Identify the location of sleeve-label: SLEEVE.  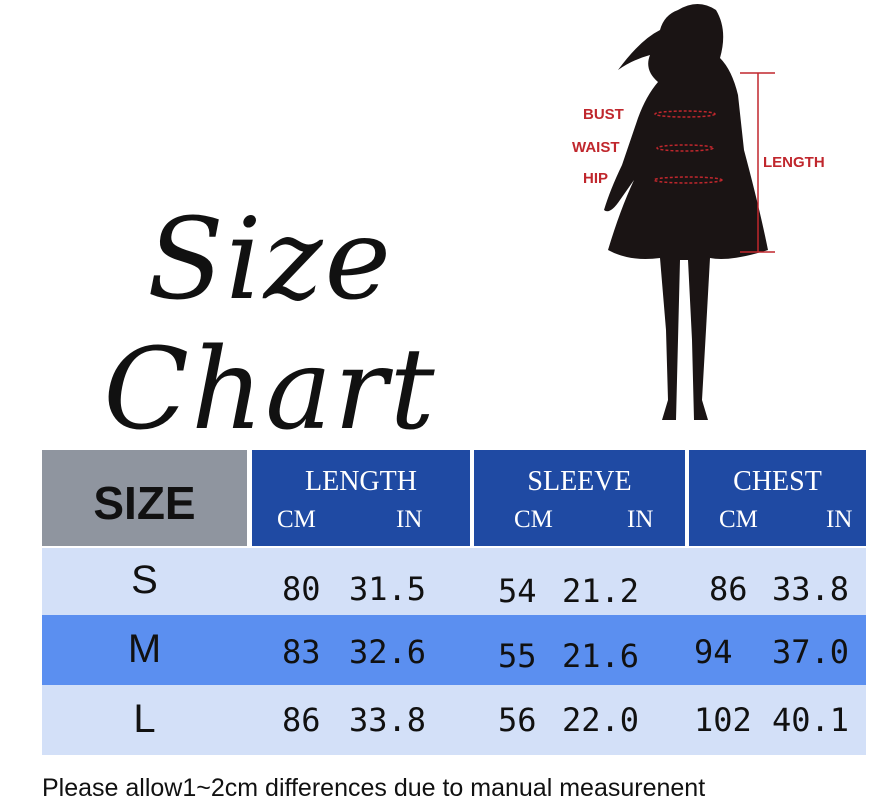
(579, 481).